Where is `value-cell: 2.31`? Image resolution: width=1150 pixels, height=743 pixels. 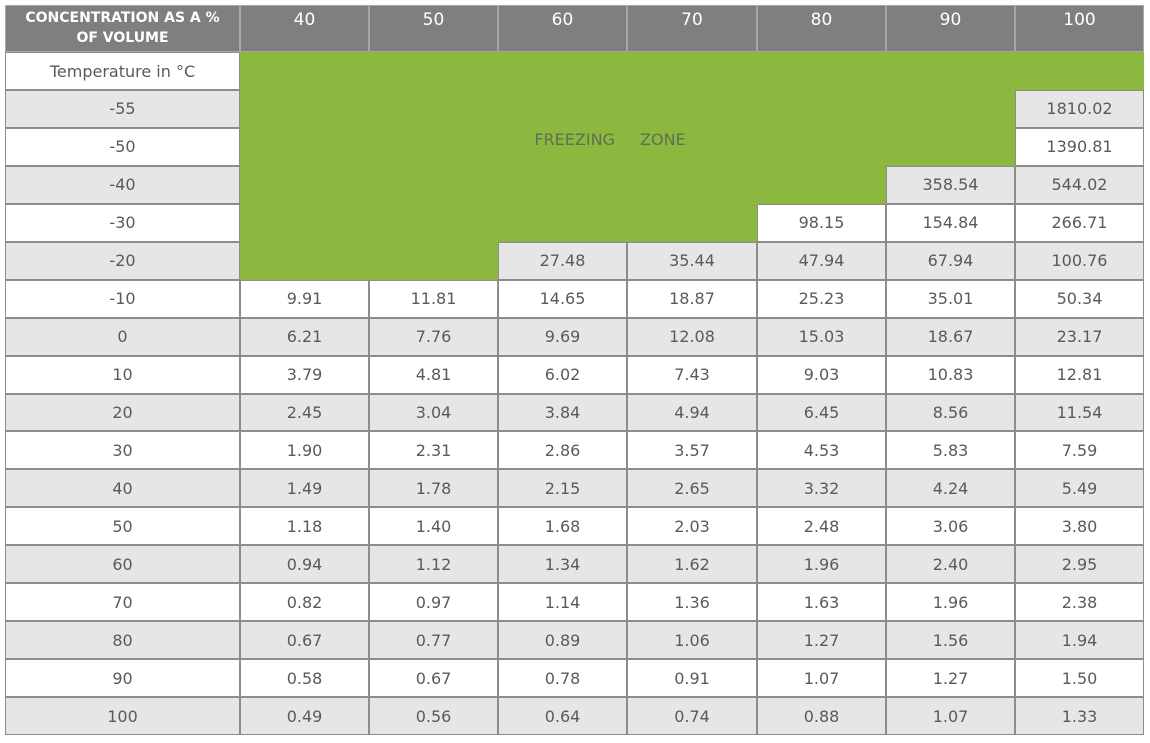 value-cell: 2.31 is located at coordinates (433, 450).